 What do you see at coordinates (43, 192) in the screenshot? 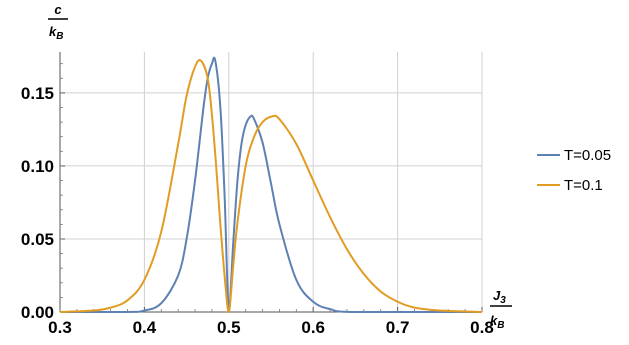
I see `y-axis-ticks: 0.00 0.05 0.10 0.15` at bounding box center [43, 192].